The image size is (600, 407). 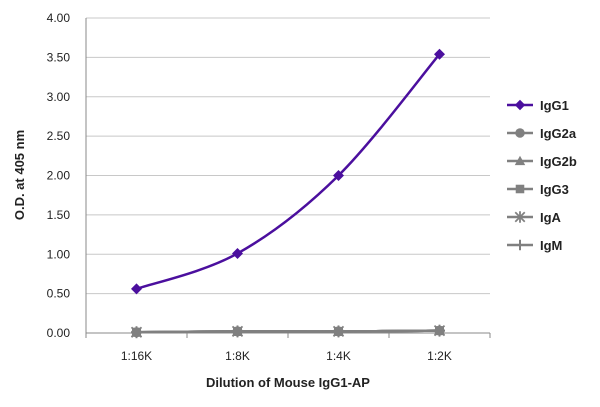 What do you see at coordinates (59, 333) in the screenshot?
I see `y-tick-label: 0.00` at bounding box center [59, 333].